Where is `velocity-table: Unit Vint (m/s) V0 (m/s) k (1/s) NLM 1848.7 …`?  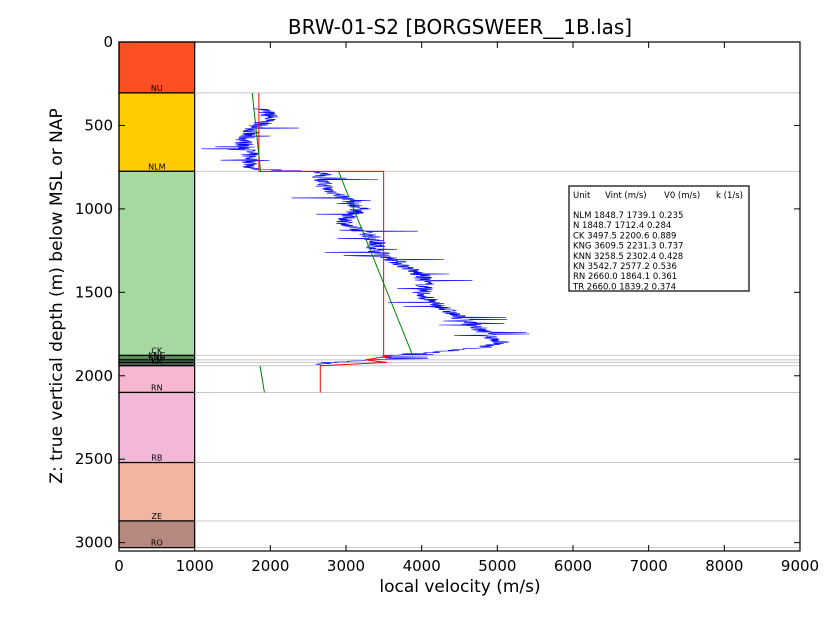
velocity-table: Unit Vint (m/s) V0 (m/s) k (1/s) NLM 1848.7 … is located at coordinates (659, 238).